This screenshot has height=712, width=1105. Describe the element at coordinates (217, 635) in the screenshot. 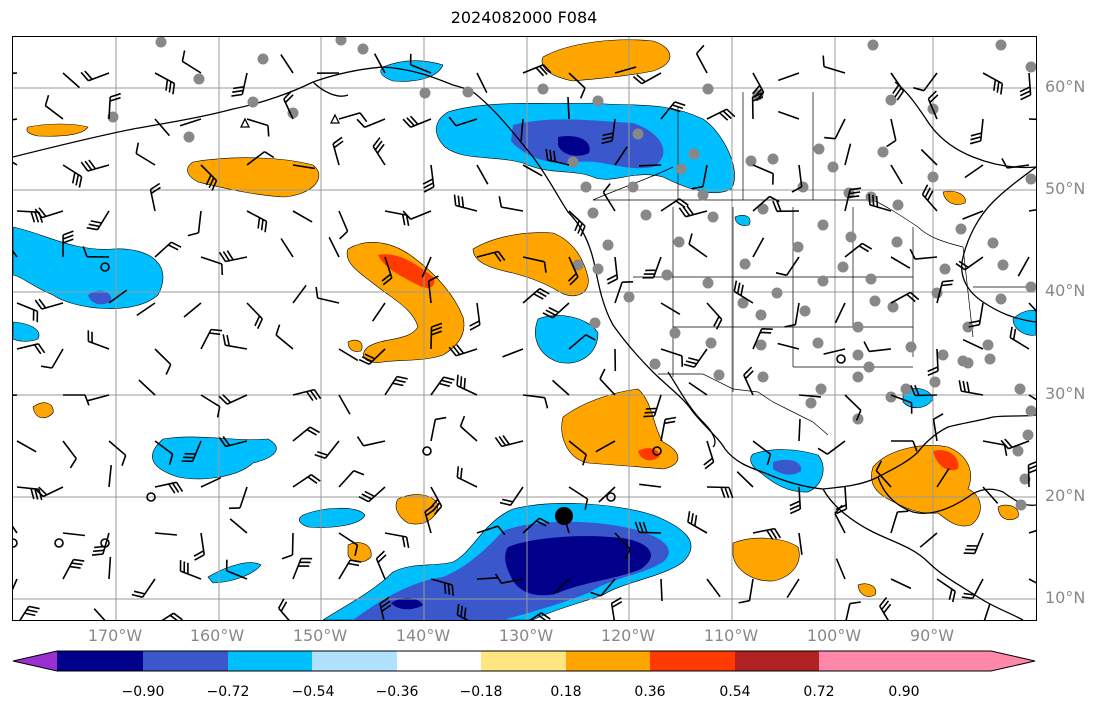

I see `lon-label-160w: 160°W` at that location.